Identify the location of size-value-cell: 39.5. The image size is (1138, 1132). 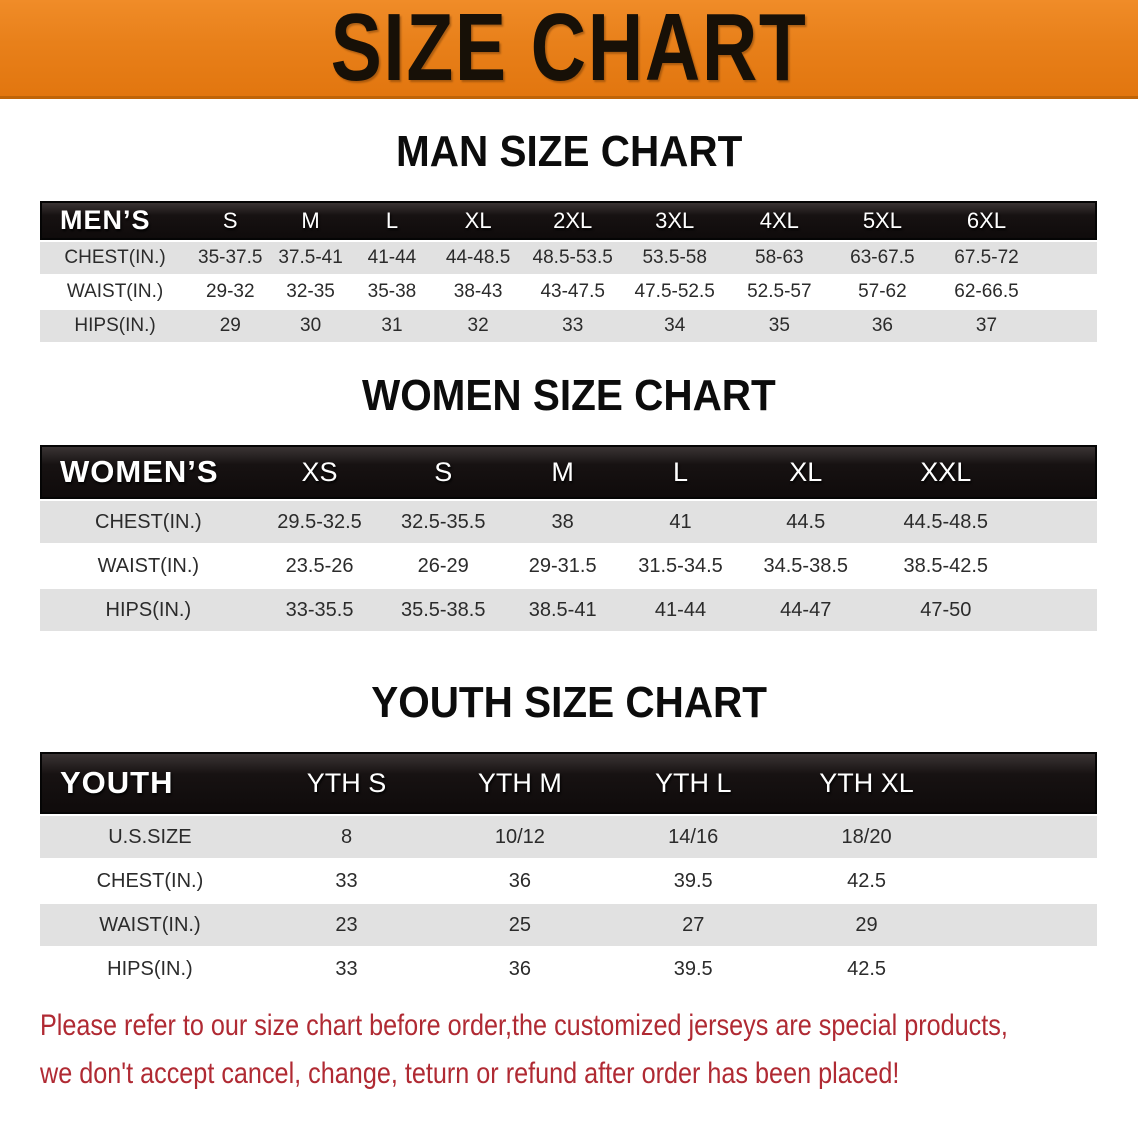
(693, 969).